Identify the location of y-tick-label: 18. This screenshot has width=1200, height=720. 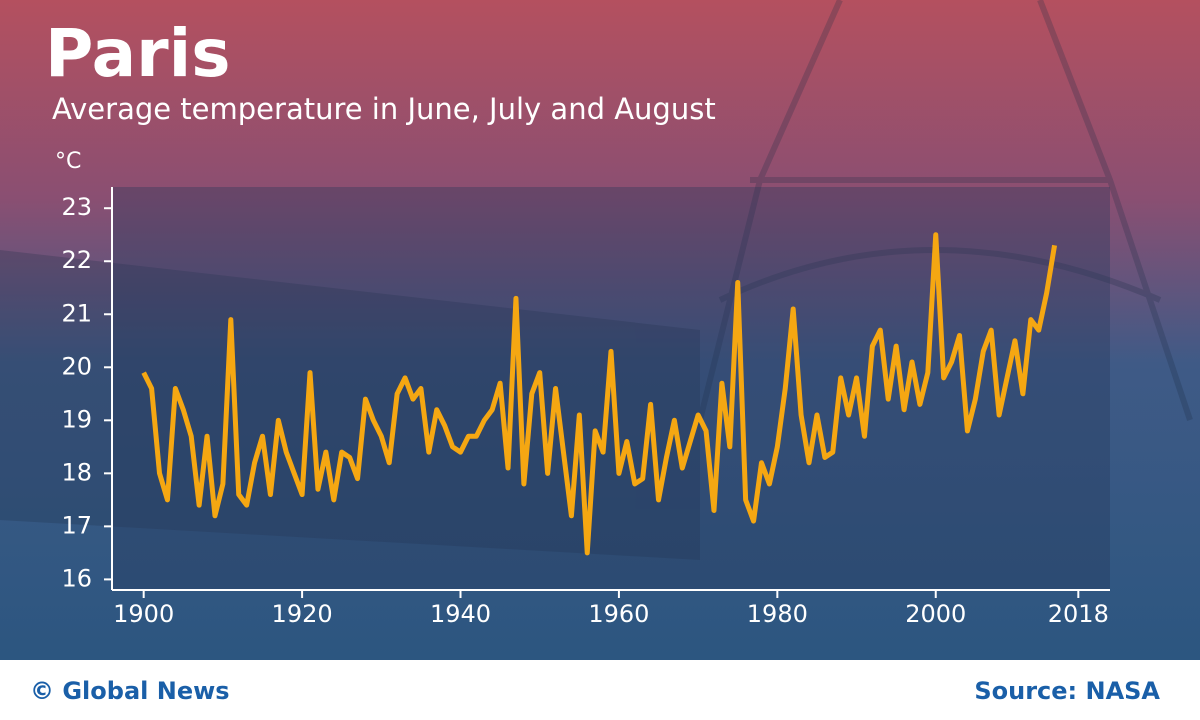
(76, 472).